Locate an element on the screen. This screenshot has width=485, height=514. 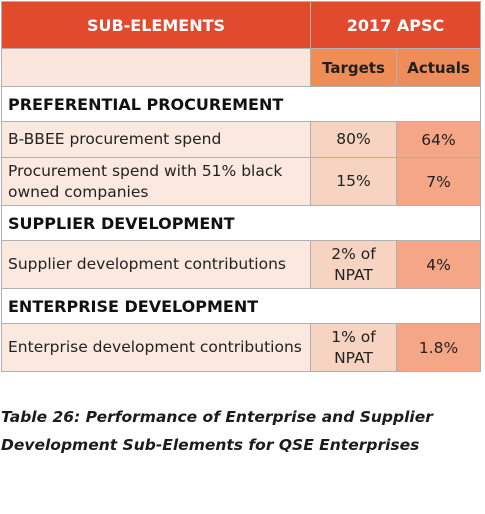
subheader-blank-cell is located at coordinates (156, 67).